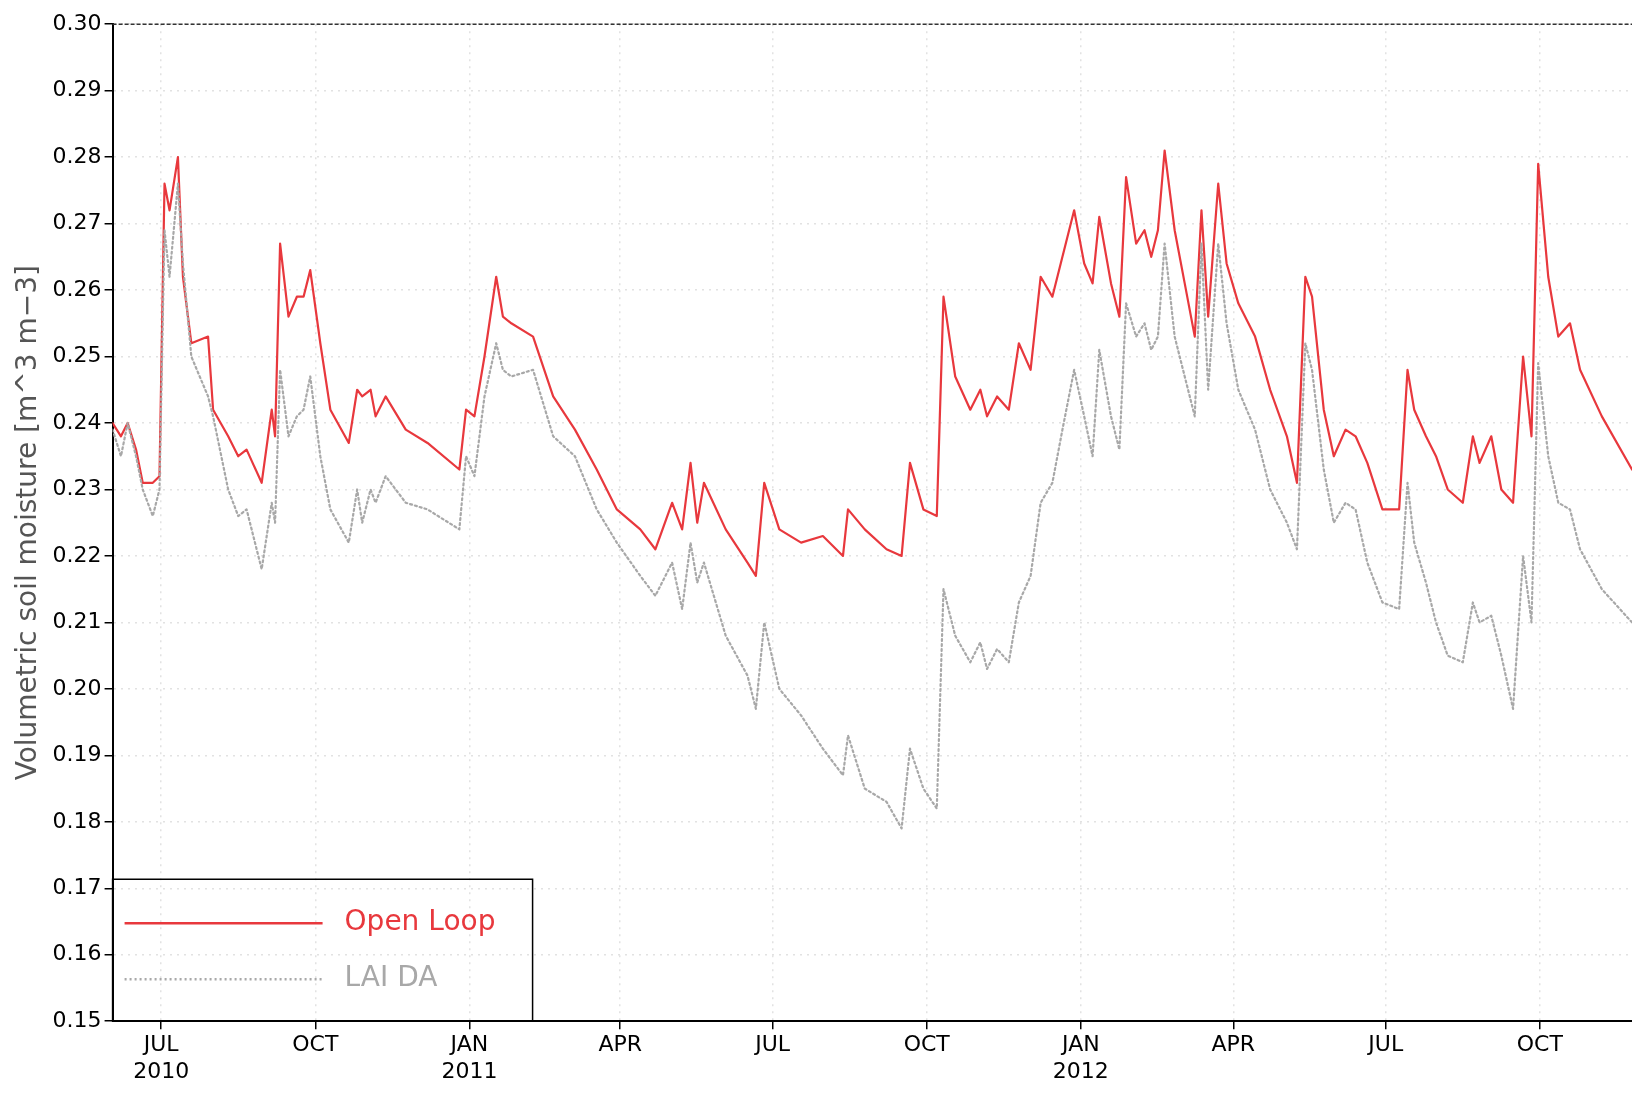 This screenshot has height=1102, width=1644. I want to click on y-tick-label: 0.22, so click(77, 554).